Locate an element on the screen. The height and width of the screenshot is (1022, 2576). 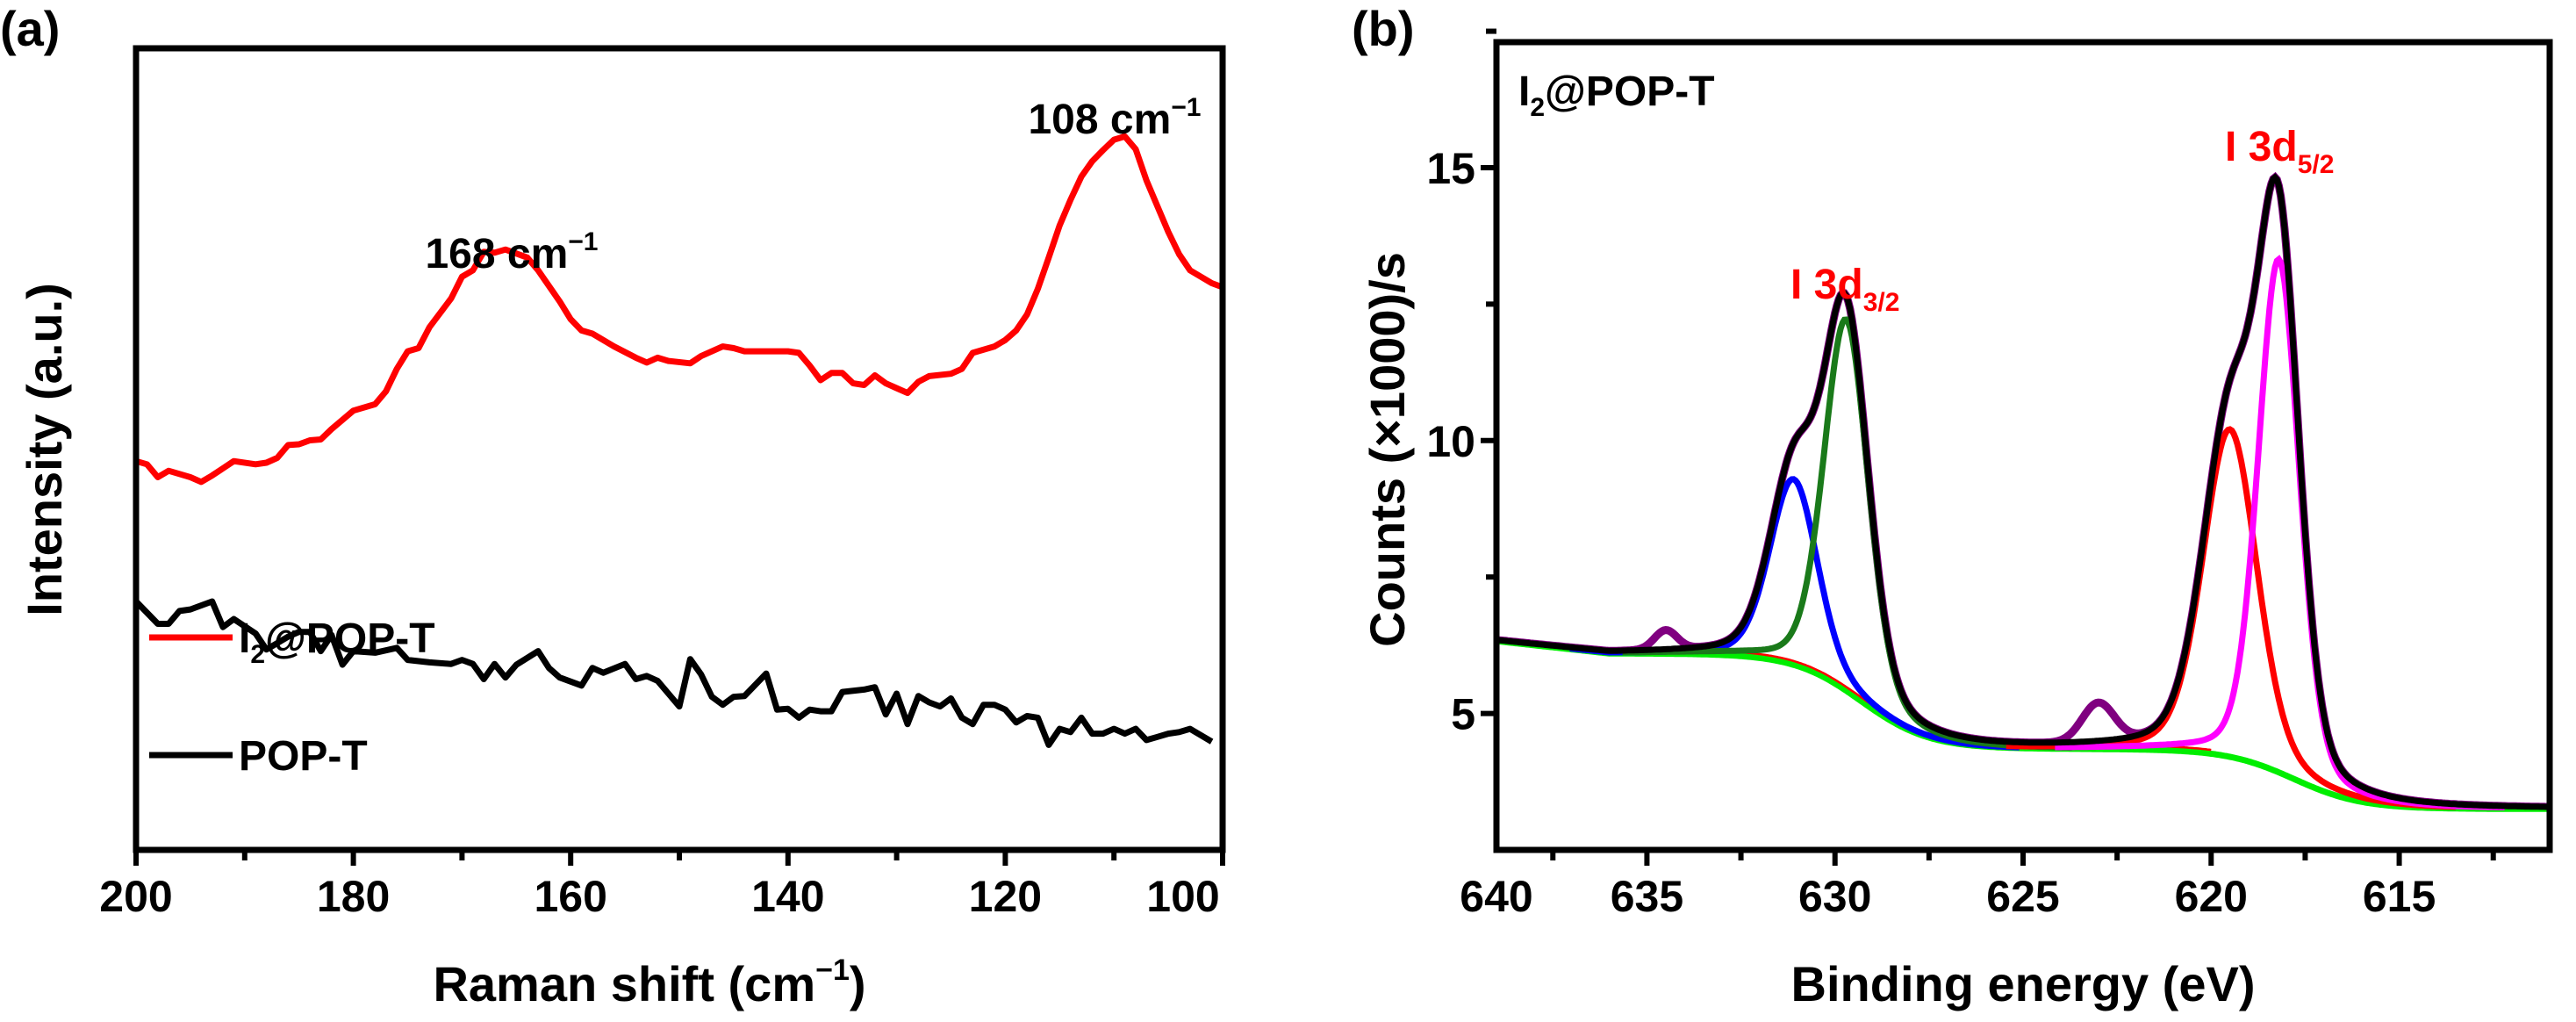
panel-a-x-ticks: 200 180 160 140 120 100 is located at coordinates (662, 885).